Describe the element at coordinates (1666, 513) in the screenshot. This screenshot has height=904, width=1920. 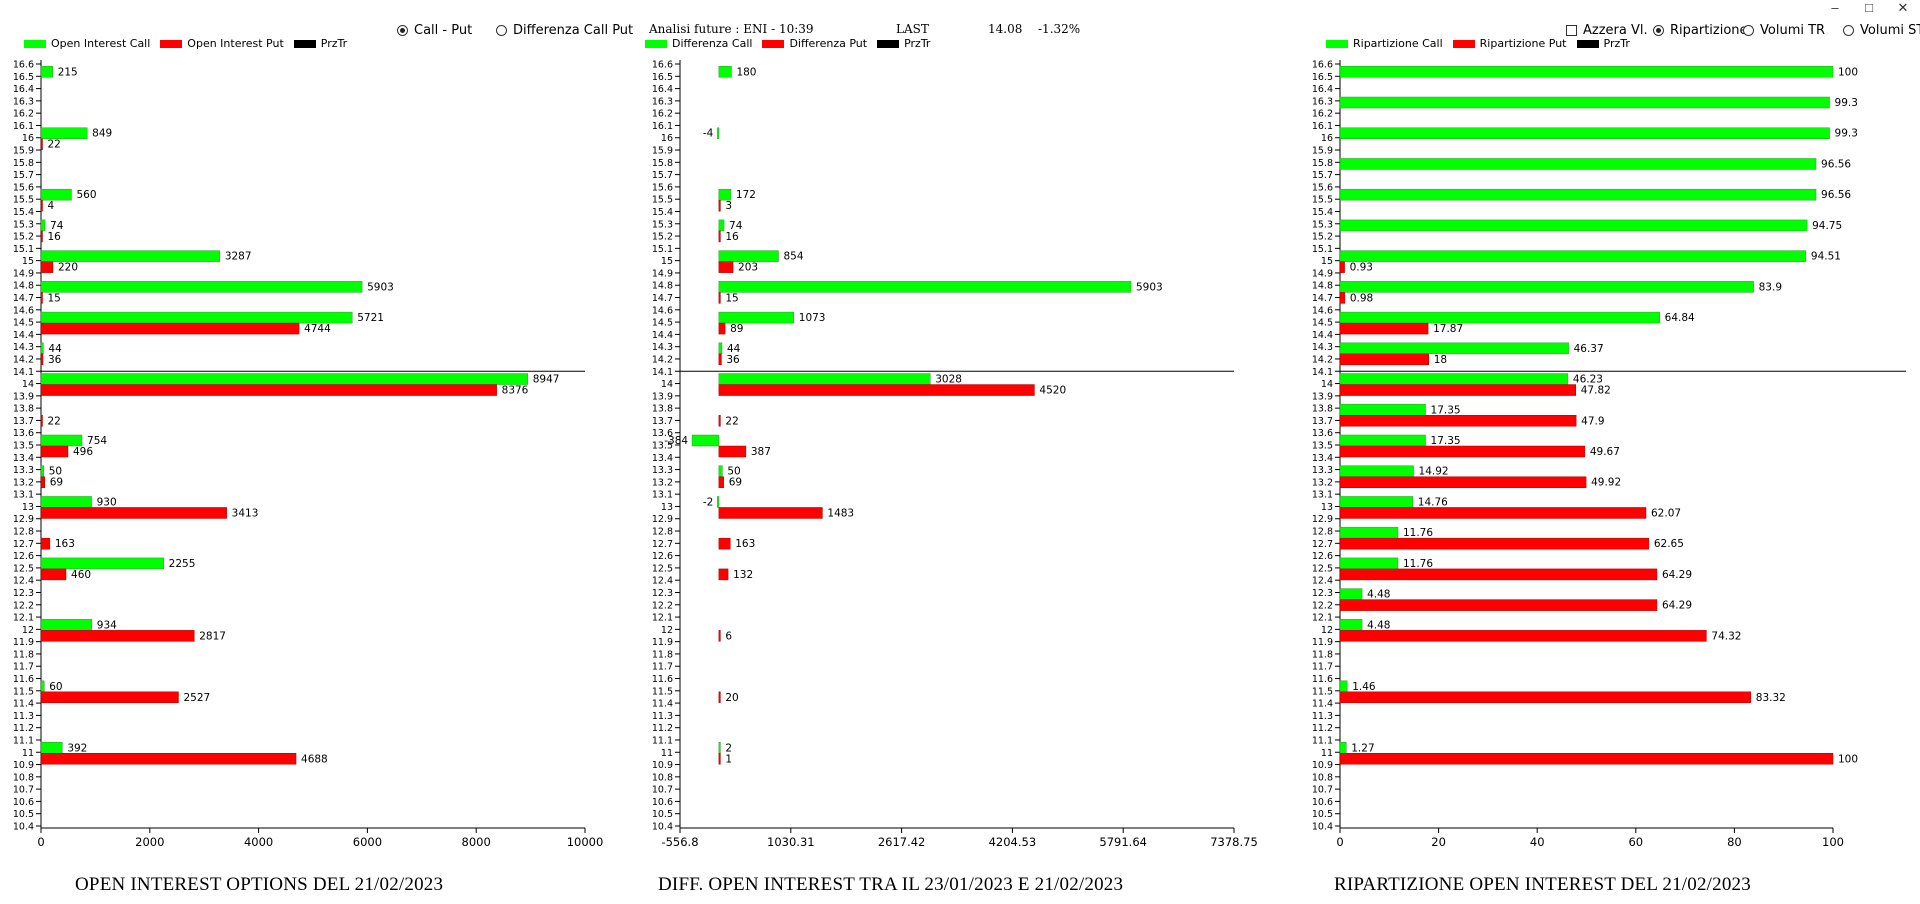
I see `put-value-label: 62.07` at that location.